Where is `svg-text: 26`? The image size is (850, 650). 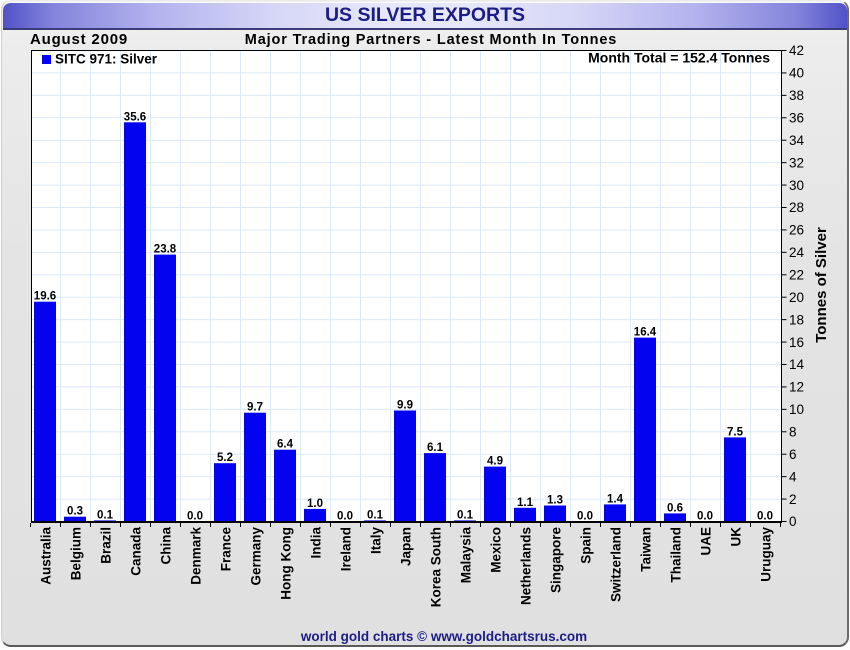
svg-text: 26 is located at coordinates (796, 230).